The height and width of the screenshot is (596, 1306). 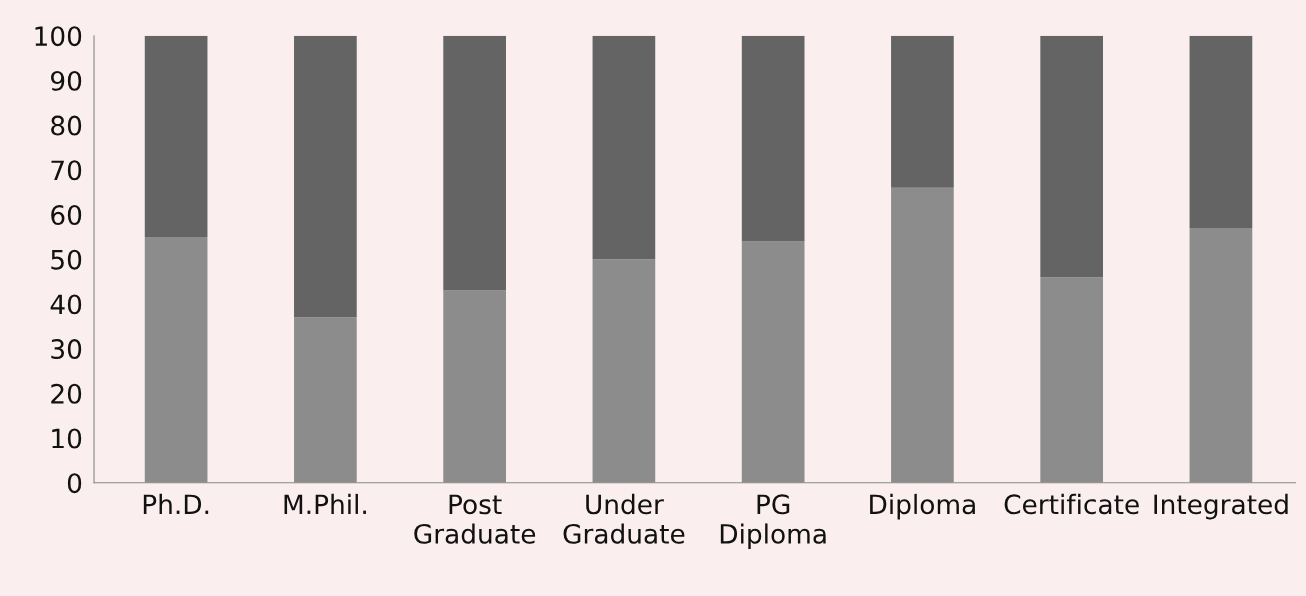 I want to click on y-tick-label: 70, so click(x=66, y=170).